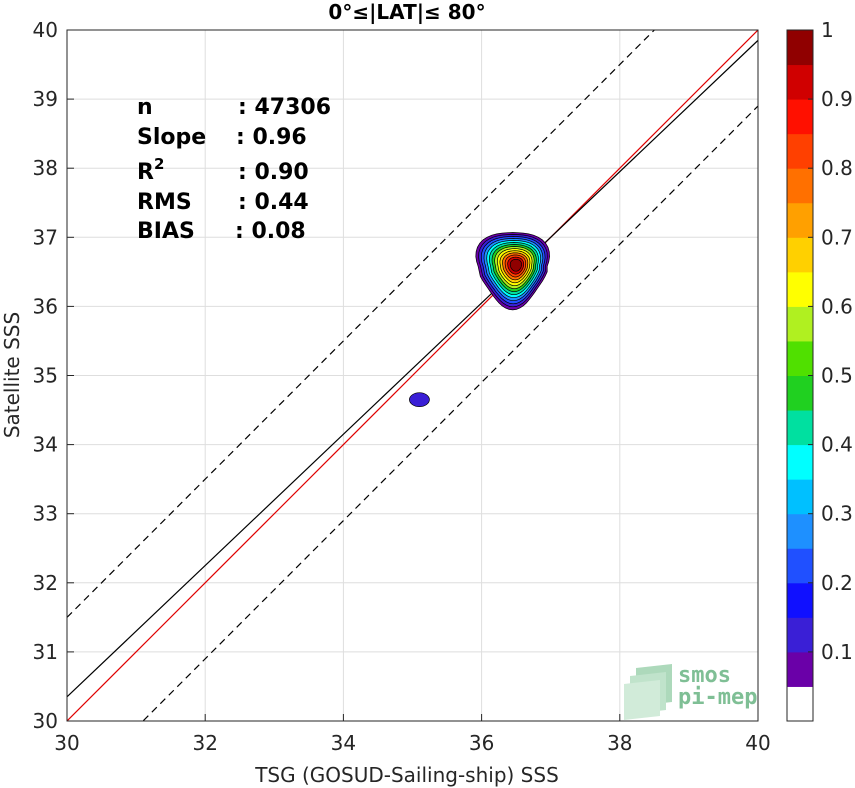  What do you see at coordinates (273, 172) in the screenshot?
I see `stat-value: : 0.90` at bounding box center [273, 172].